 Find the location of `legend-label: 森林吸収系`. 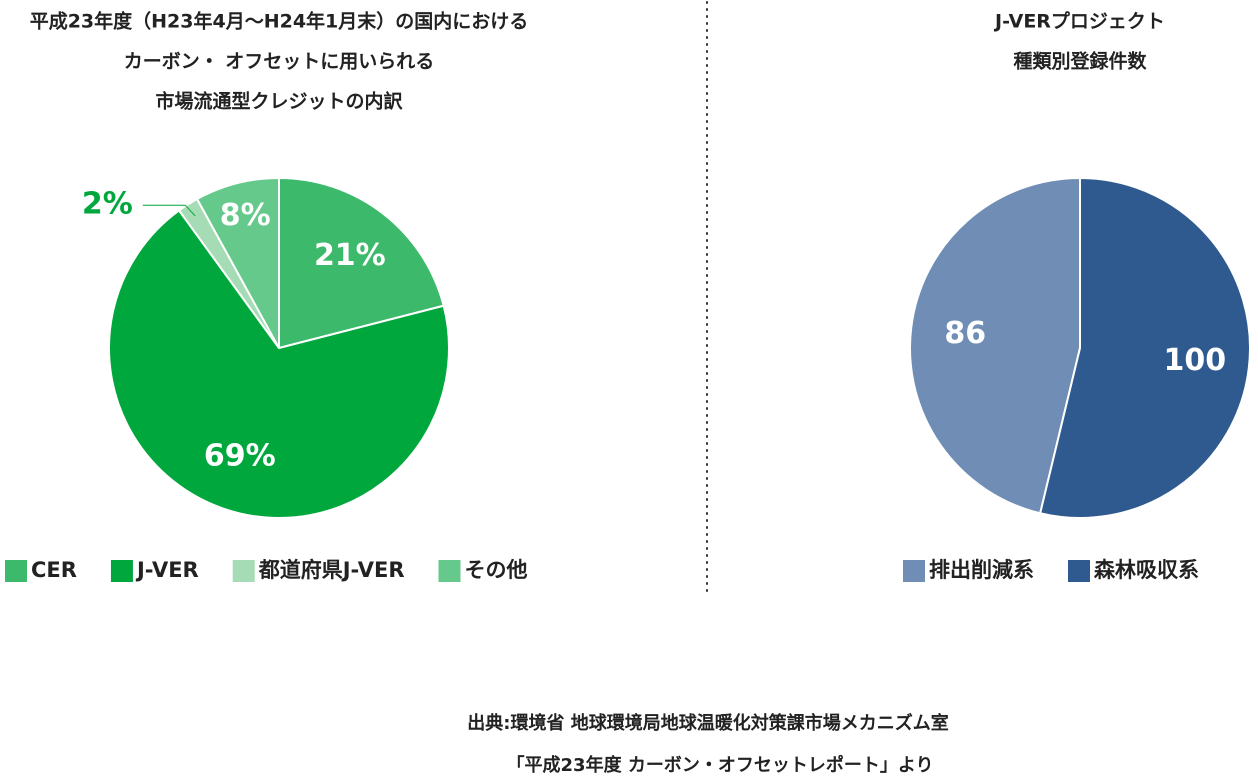

legend-label: 森林吸収系 is located at coordinates (1146, 570).